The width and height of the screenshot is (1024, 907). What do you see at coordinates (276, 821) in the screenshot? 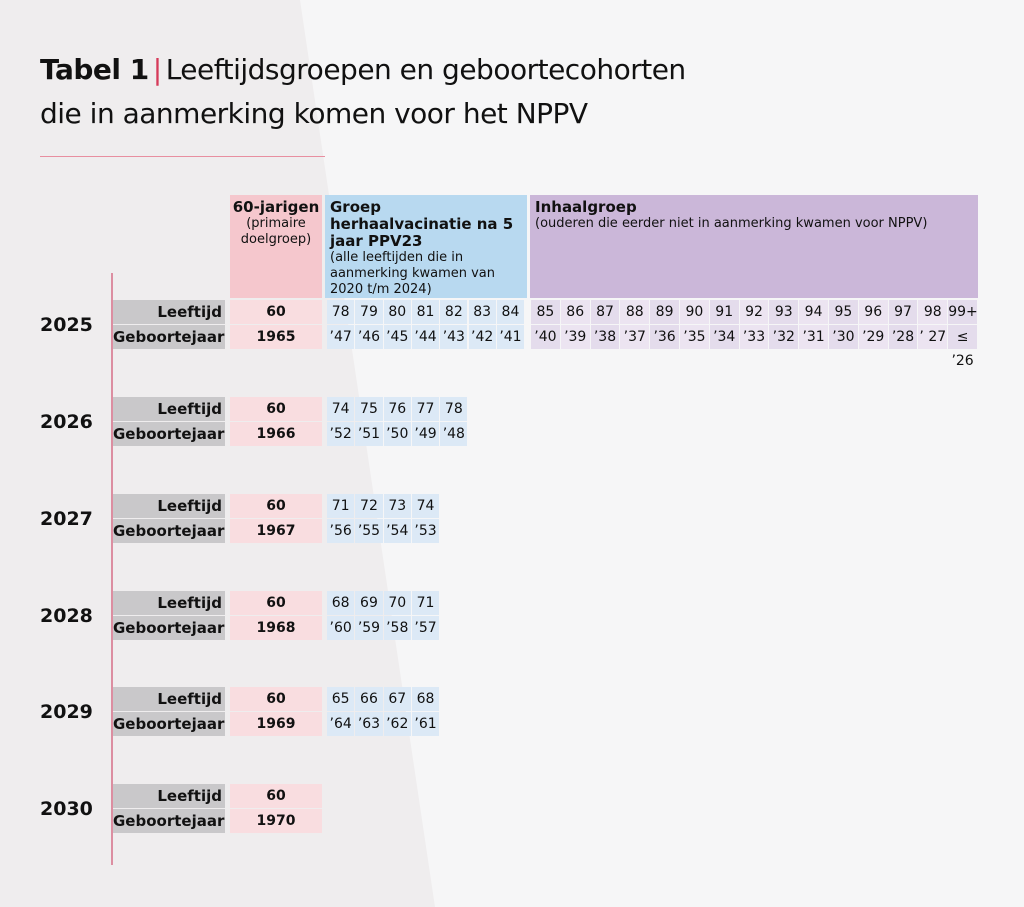
I see `primary-birth-cell: 1970` at bounding box center [276, 821].